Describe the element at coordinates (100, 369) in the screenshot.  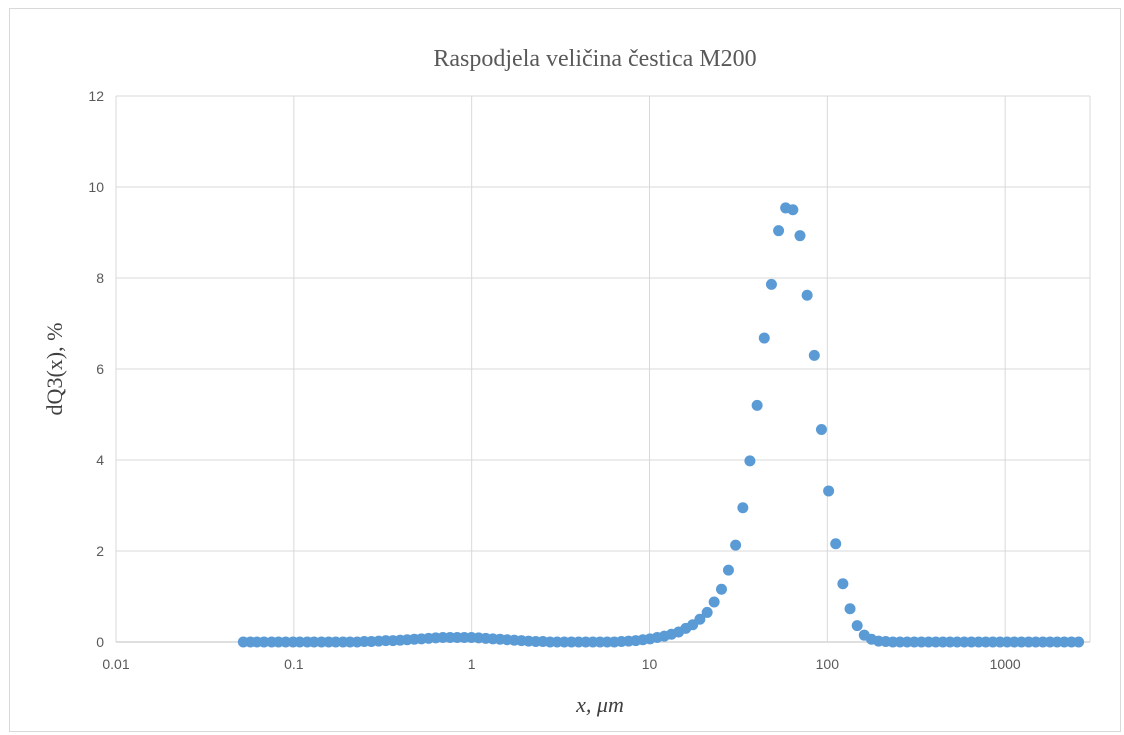
I see `y-tick-label: 6` at that location.